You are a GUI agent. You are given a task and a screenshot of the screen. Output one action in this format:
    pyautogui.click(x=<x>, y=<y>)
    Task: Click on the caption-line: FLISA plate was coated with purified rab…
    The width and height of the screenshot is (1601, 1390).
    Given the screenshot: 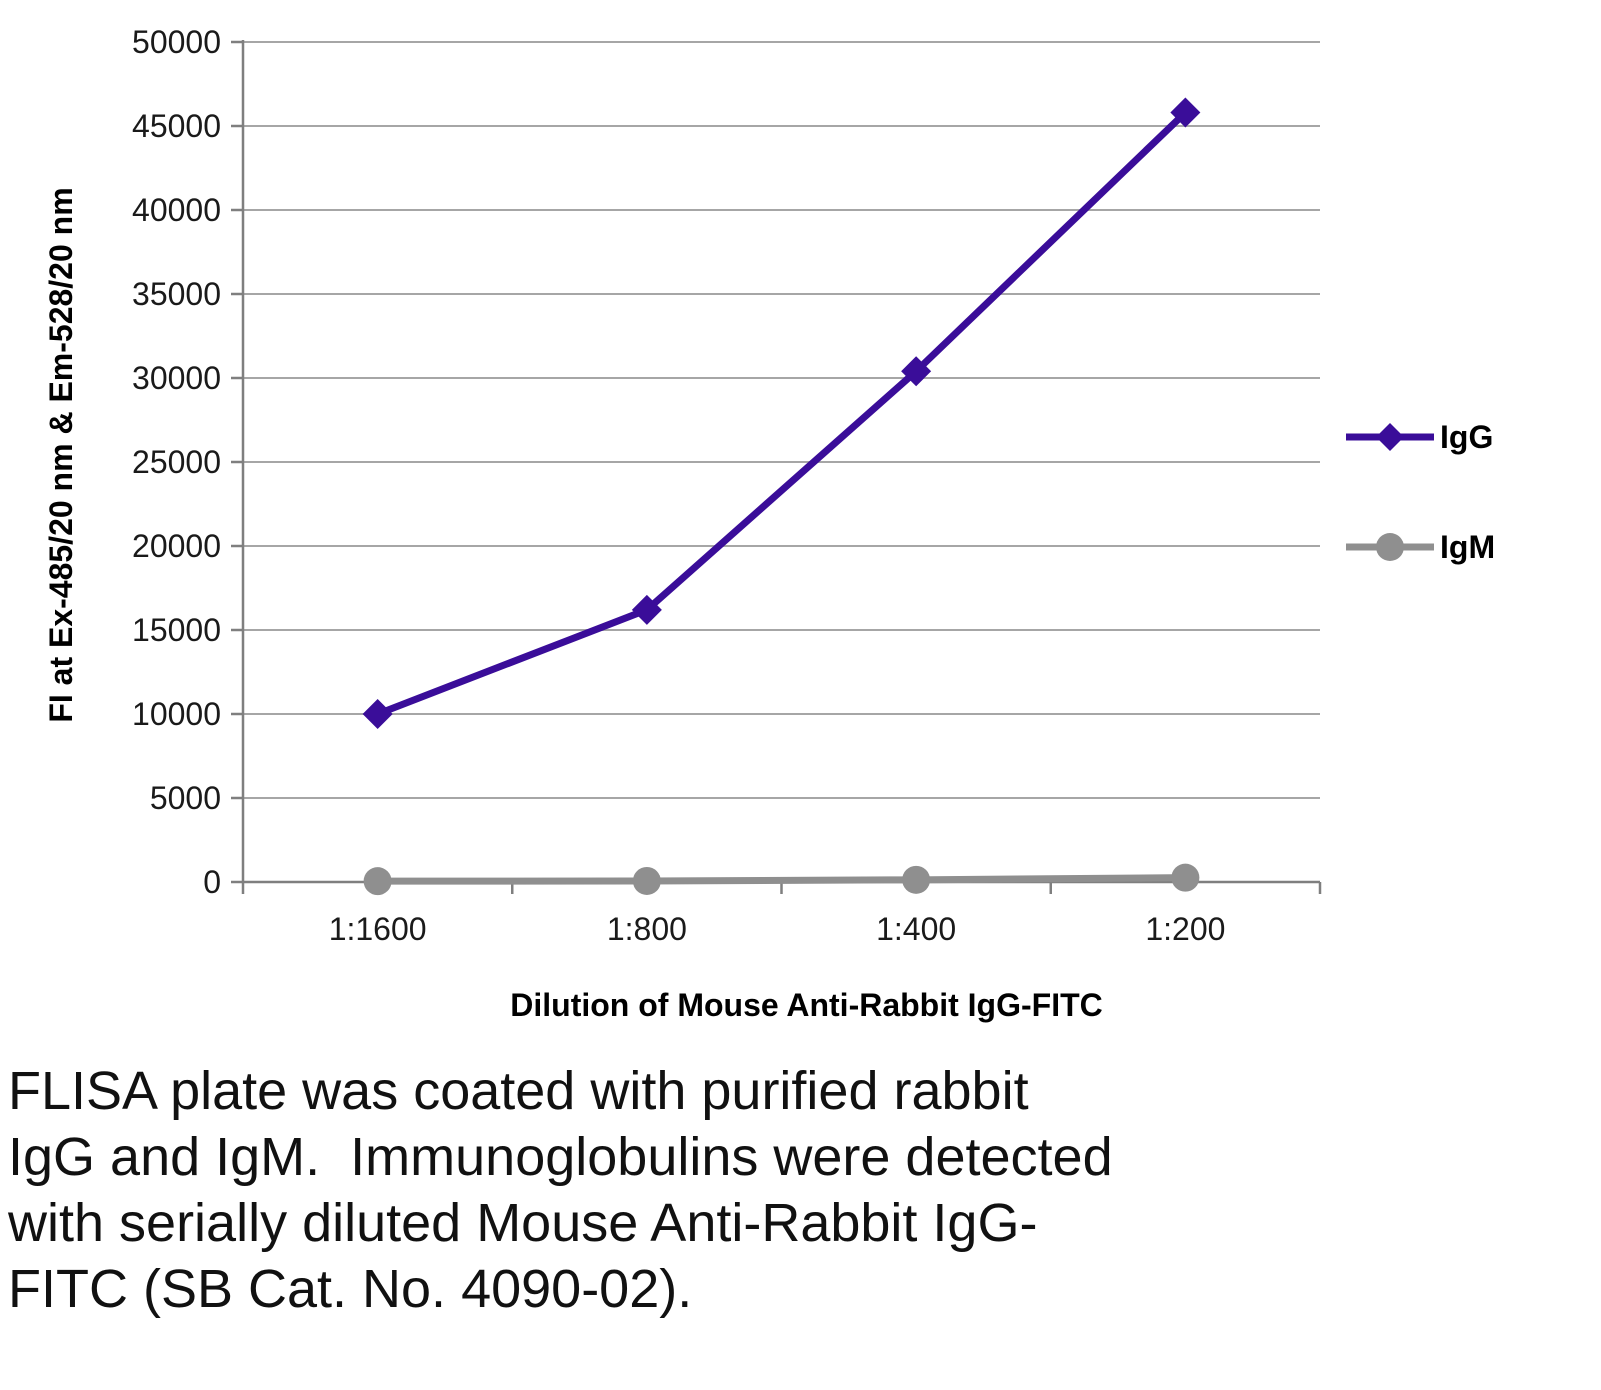 What is the action you would take?
    pyautogui.click(x=518, y=1091)
    